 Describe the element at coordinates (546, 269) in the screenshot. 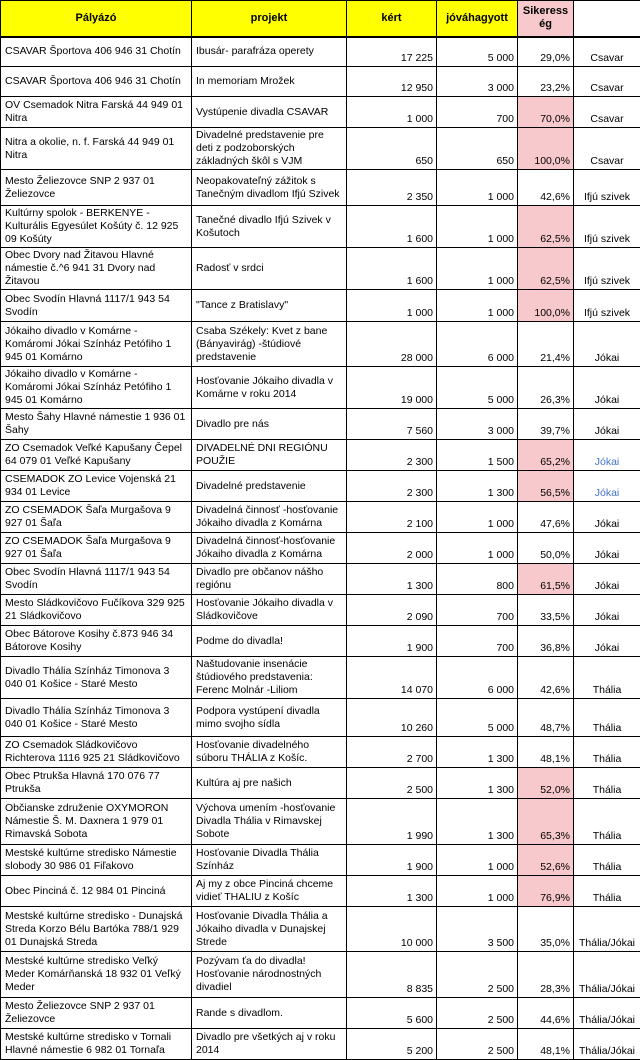

I see `success-cell: 62,5%` at that location.